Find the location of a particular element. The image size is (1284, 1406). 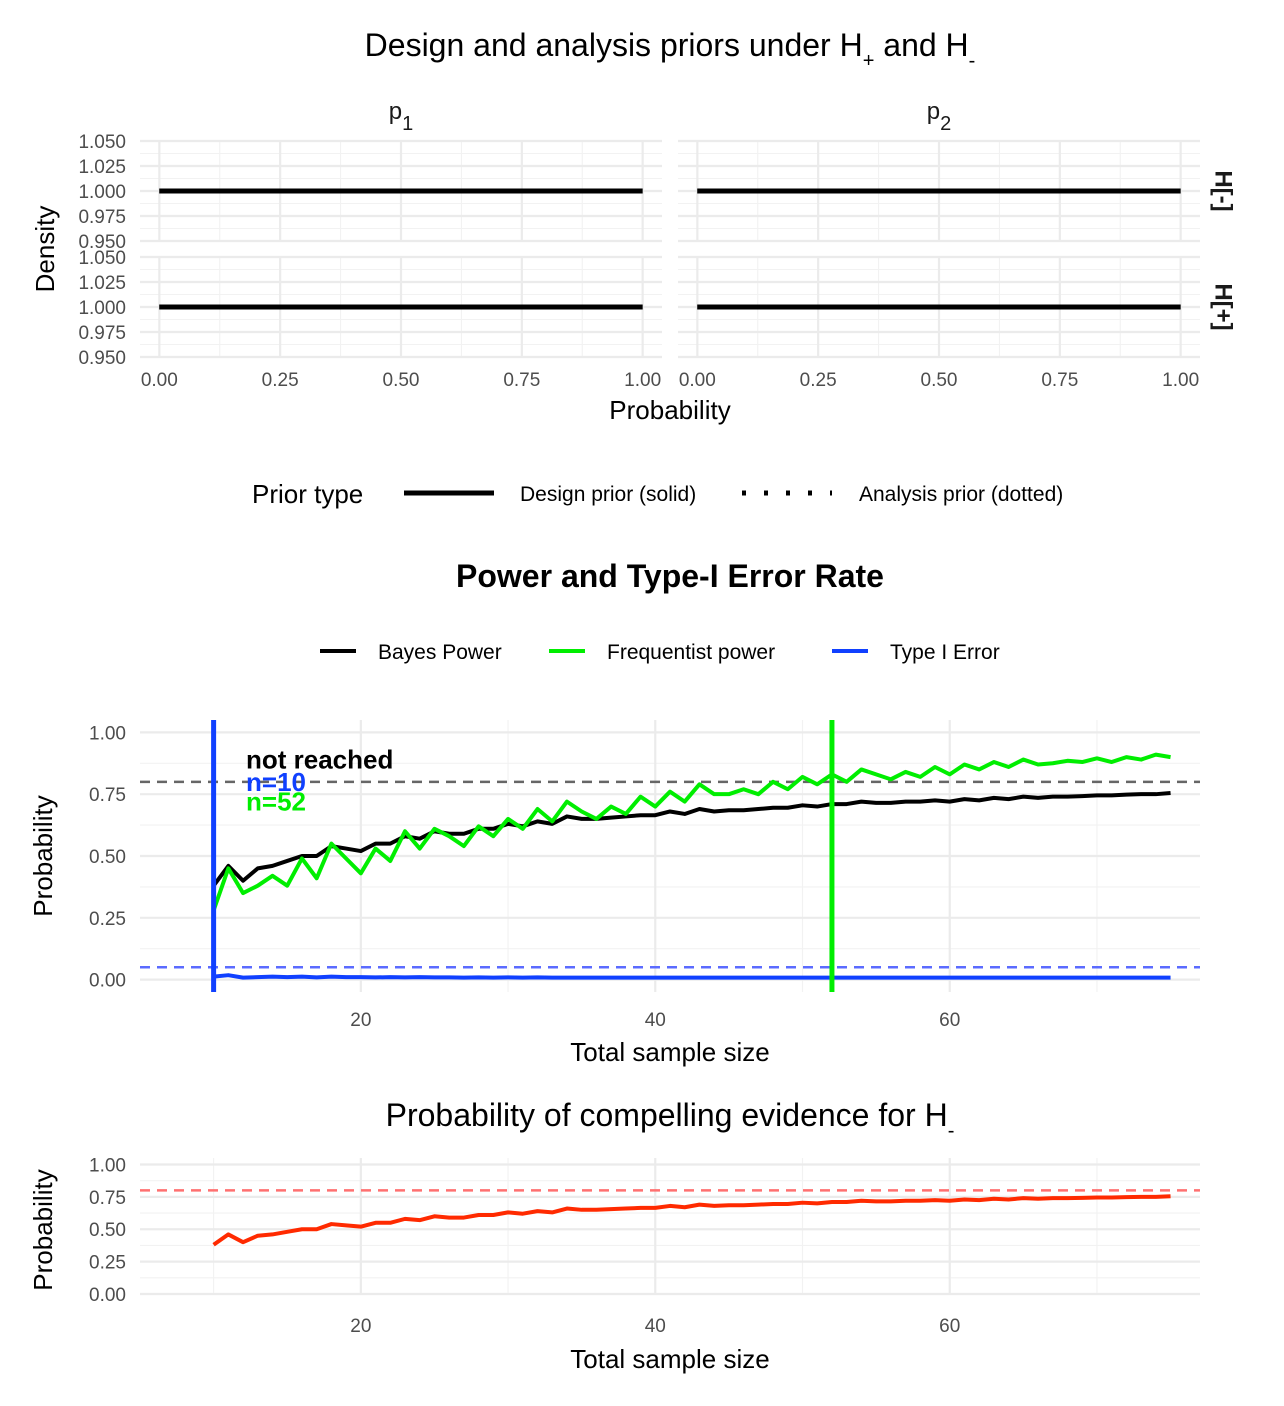

legend-label-analysis: Analysis prior (dotted) is located at coordinates (961, 494).